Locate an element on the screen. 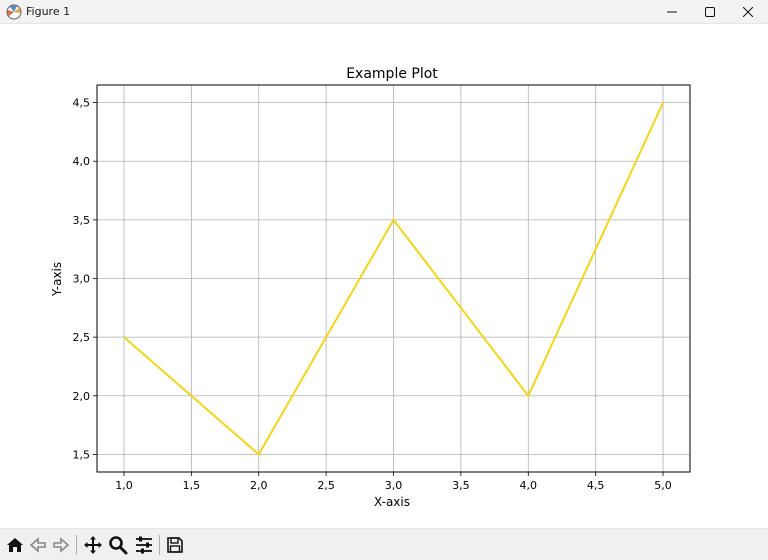  pan-button is located at coordinates (93, 545).